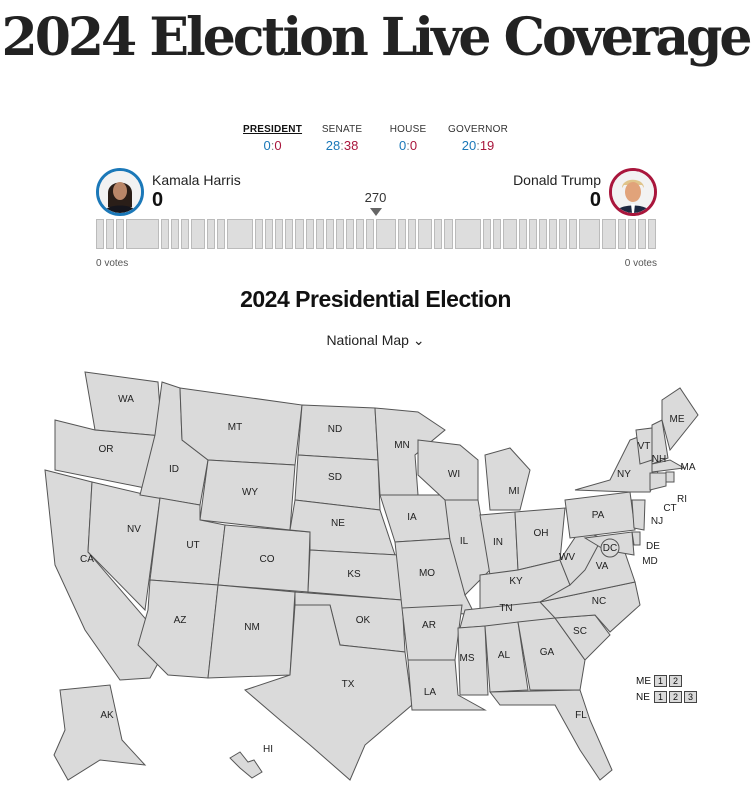 The width and height of the screenshot is (751, 811). Describe the element at coordinates (690, 697) in the screenshot. I see `district-box: 3` at that location.